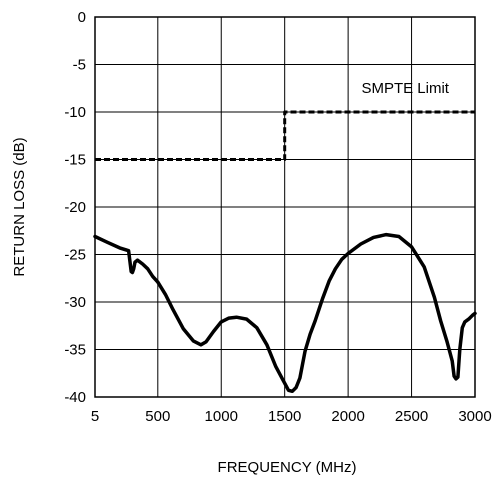 The height and width of the screenshot is (481, 495). I want to click on annotations: SMPTE Limit, so click(405, 88).